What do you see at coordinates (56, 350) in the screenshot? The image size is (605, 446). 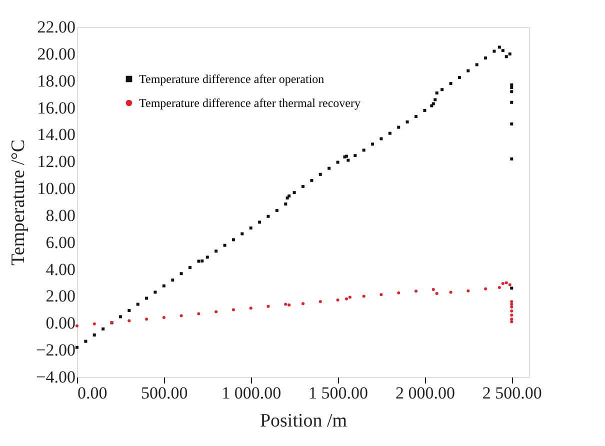 I see `y-tick-label: −2.00` at bounding box center [56, 350].